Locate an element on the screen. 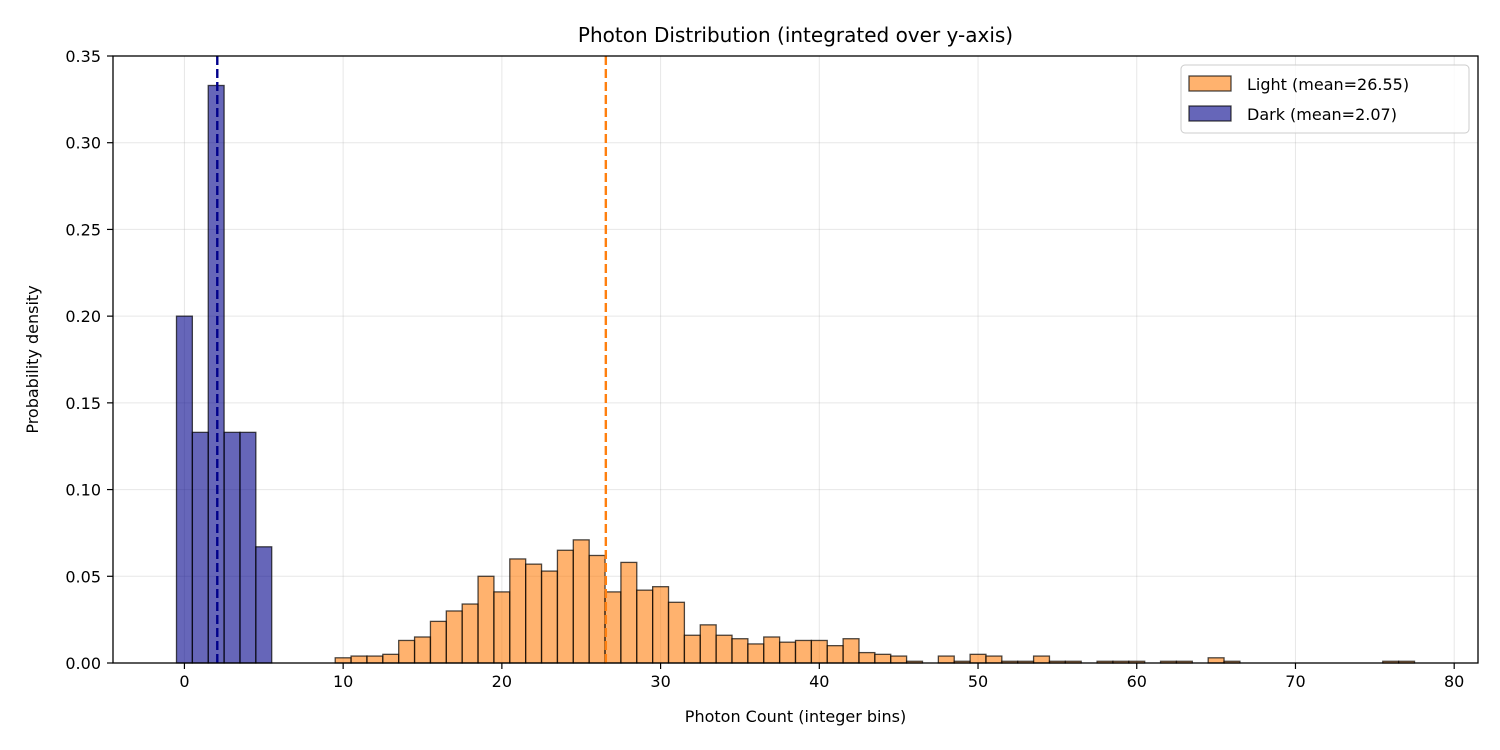  x-tick-label: 30 is located at coordinates (660, 681).